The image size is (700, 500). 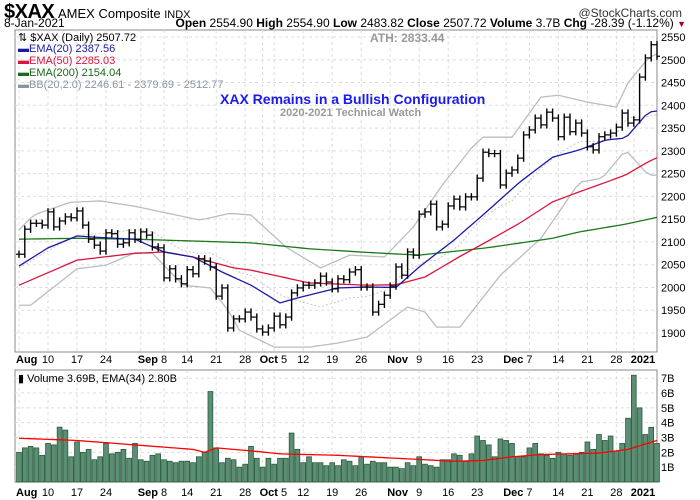 I want to click on date-tick-label: Aug, so click(x=26, y=360).